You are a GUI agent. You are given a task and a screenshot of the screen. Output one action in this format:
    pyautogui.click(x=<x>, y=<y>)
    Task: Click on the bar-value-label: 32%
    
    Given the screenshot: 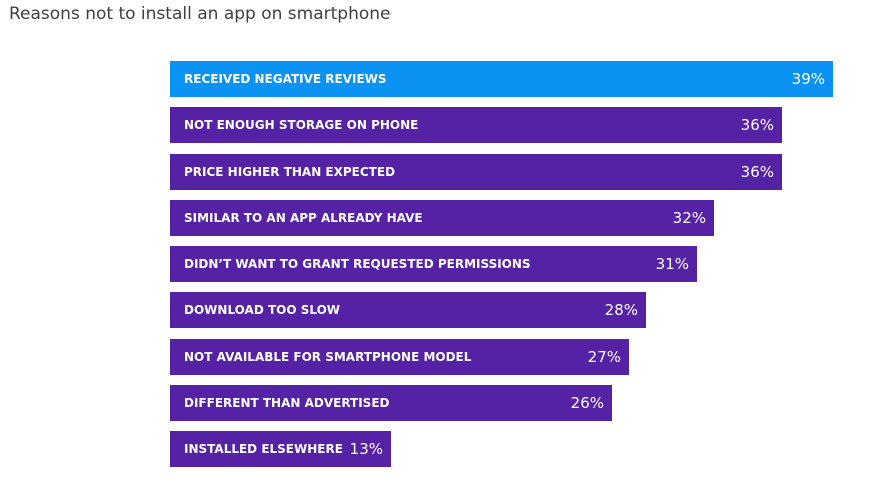 What is the action you would take?
    pyautogui.click(x=689, y=218)
    